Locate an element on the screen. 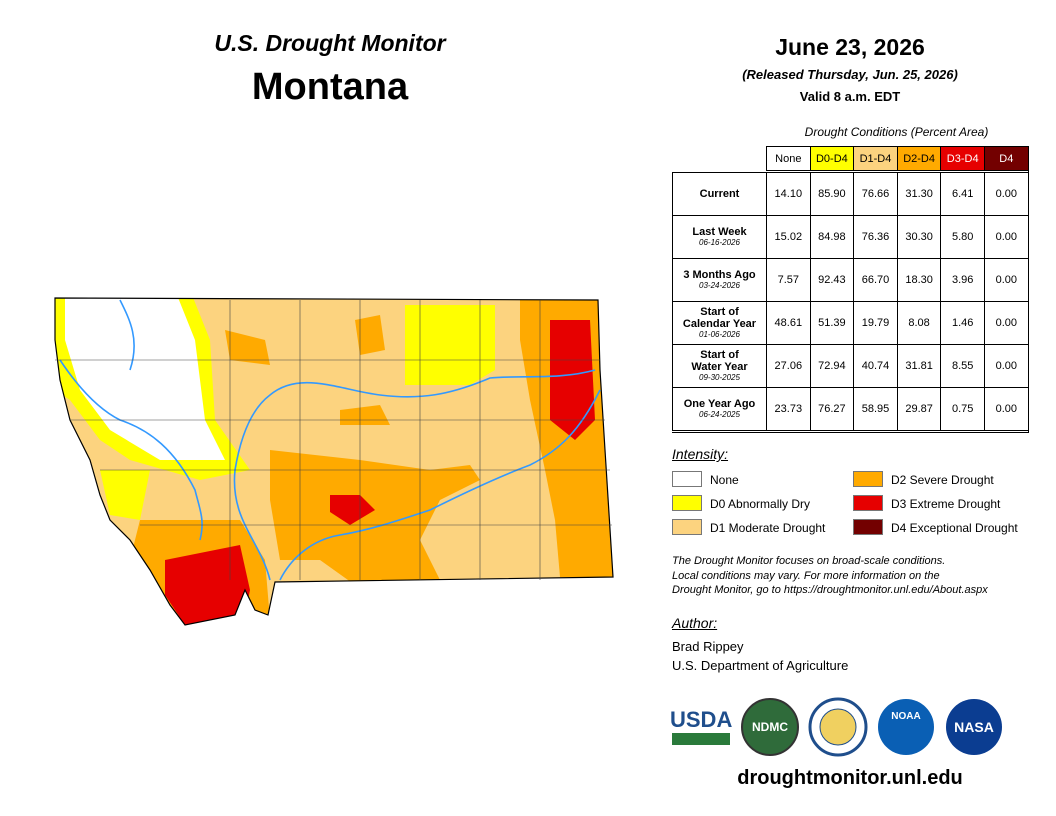 The image size is (1056, 816). row-label-line: Calendar Year is located at coordinates (719, 324).